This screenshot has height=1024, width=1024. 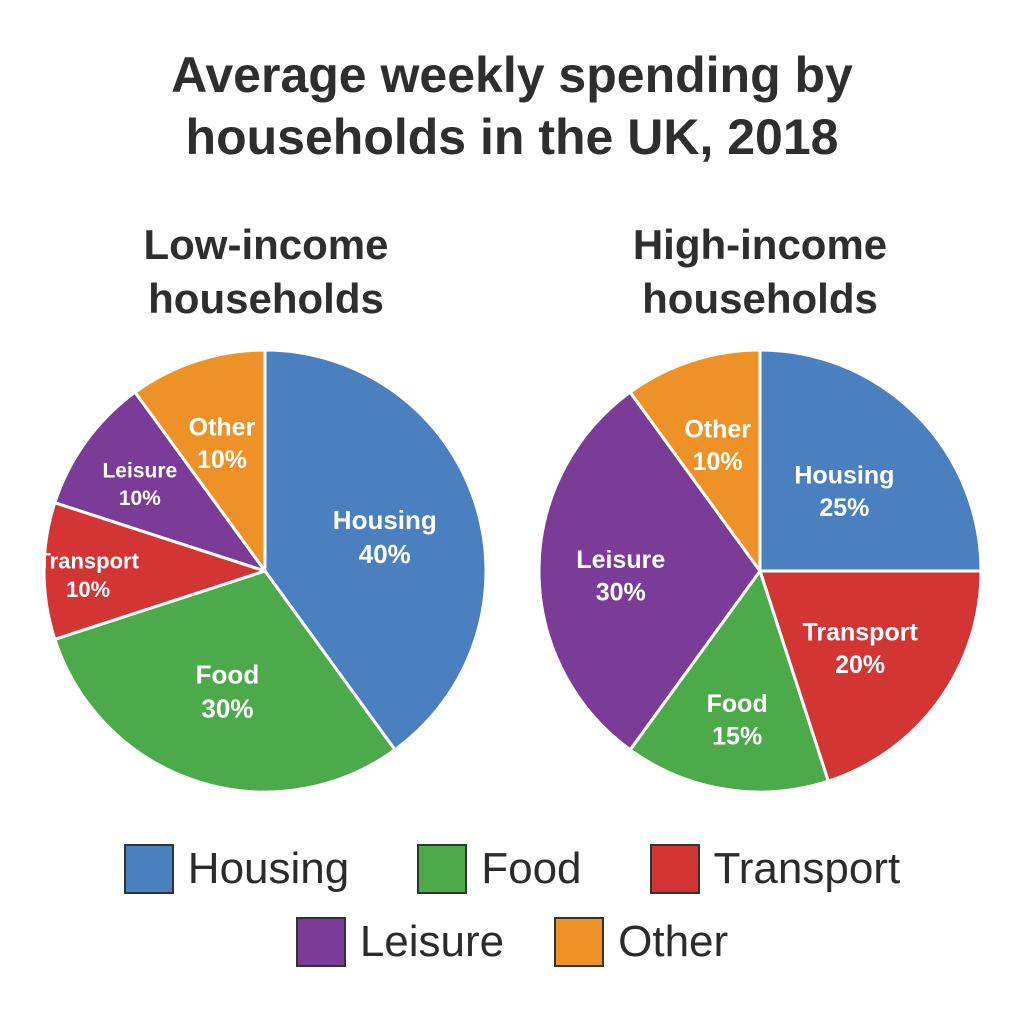 What do you see at coordinates (860, 633) in the screenshot?
I see `high-income-label-name-transport: Transport` at bounding box center [860, 633].